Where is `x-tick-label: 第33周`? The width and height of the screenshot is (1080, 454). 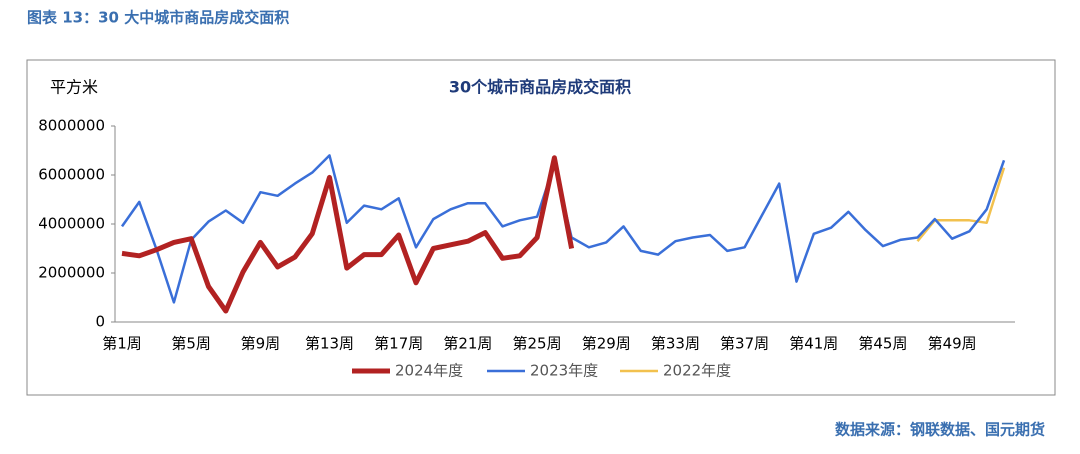 x-tick-label: 第33周 is located at coordinates (675, 344).